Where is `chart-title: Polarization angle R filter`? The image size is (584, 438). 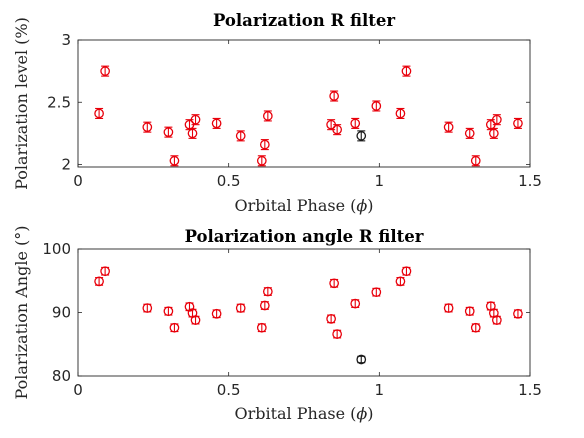 chart-title: Polarization angle R filter is located at coordinates (304, 236).